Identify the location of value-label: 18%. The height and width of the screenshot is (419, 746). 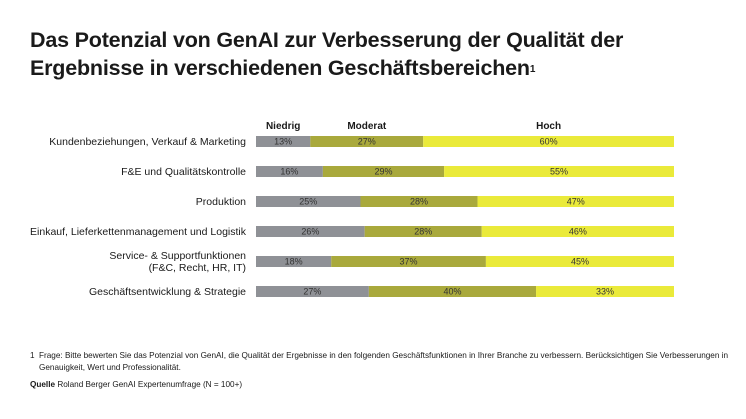
(294, 262).